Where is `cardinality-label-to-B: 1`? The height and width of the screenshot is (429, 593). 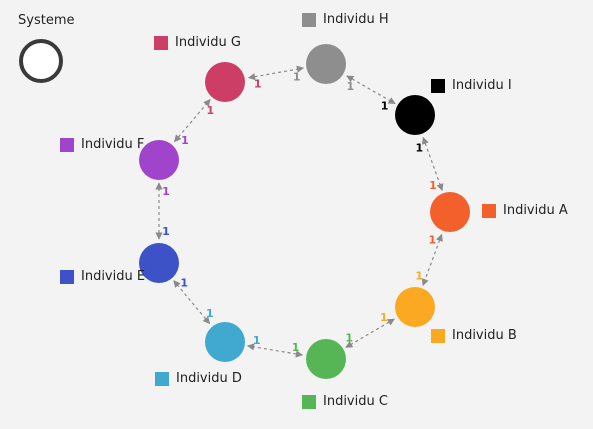 cardinality-label-to-B: 1 is located at coordinates (419, 275).